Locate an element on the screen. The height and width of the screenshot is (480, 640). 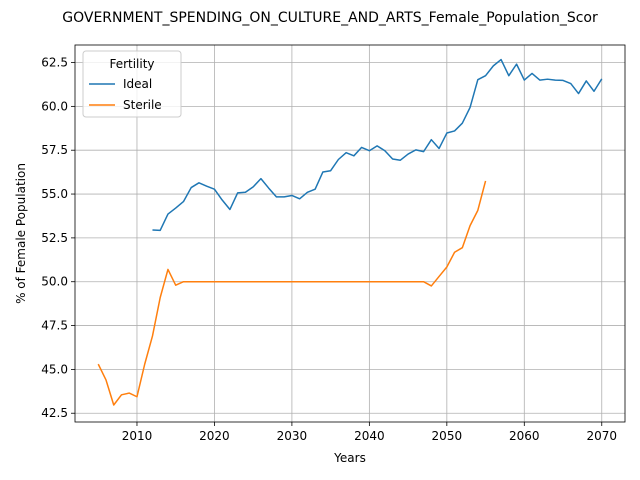
x-tick-label: 2050 is located at coordinates (447, 436).